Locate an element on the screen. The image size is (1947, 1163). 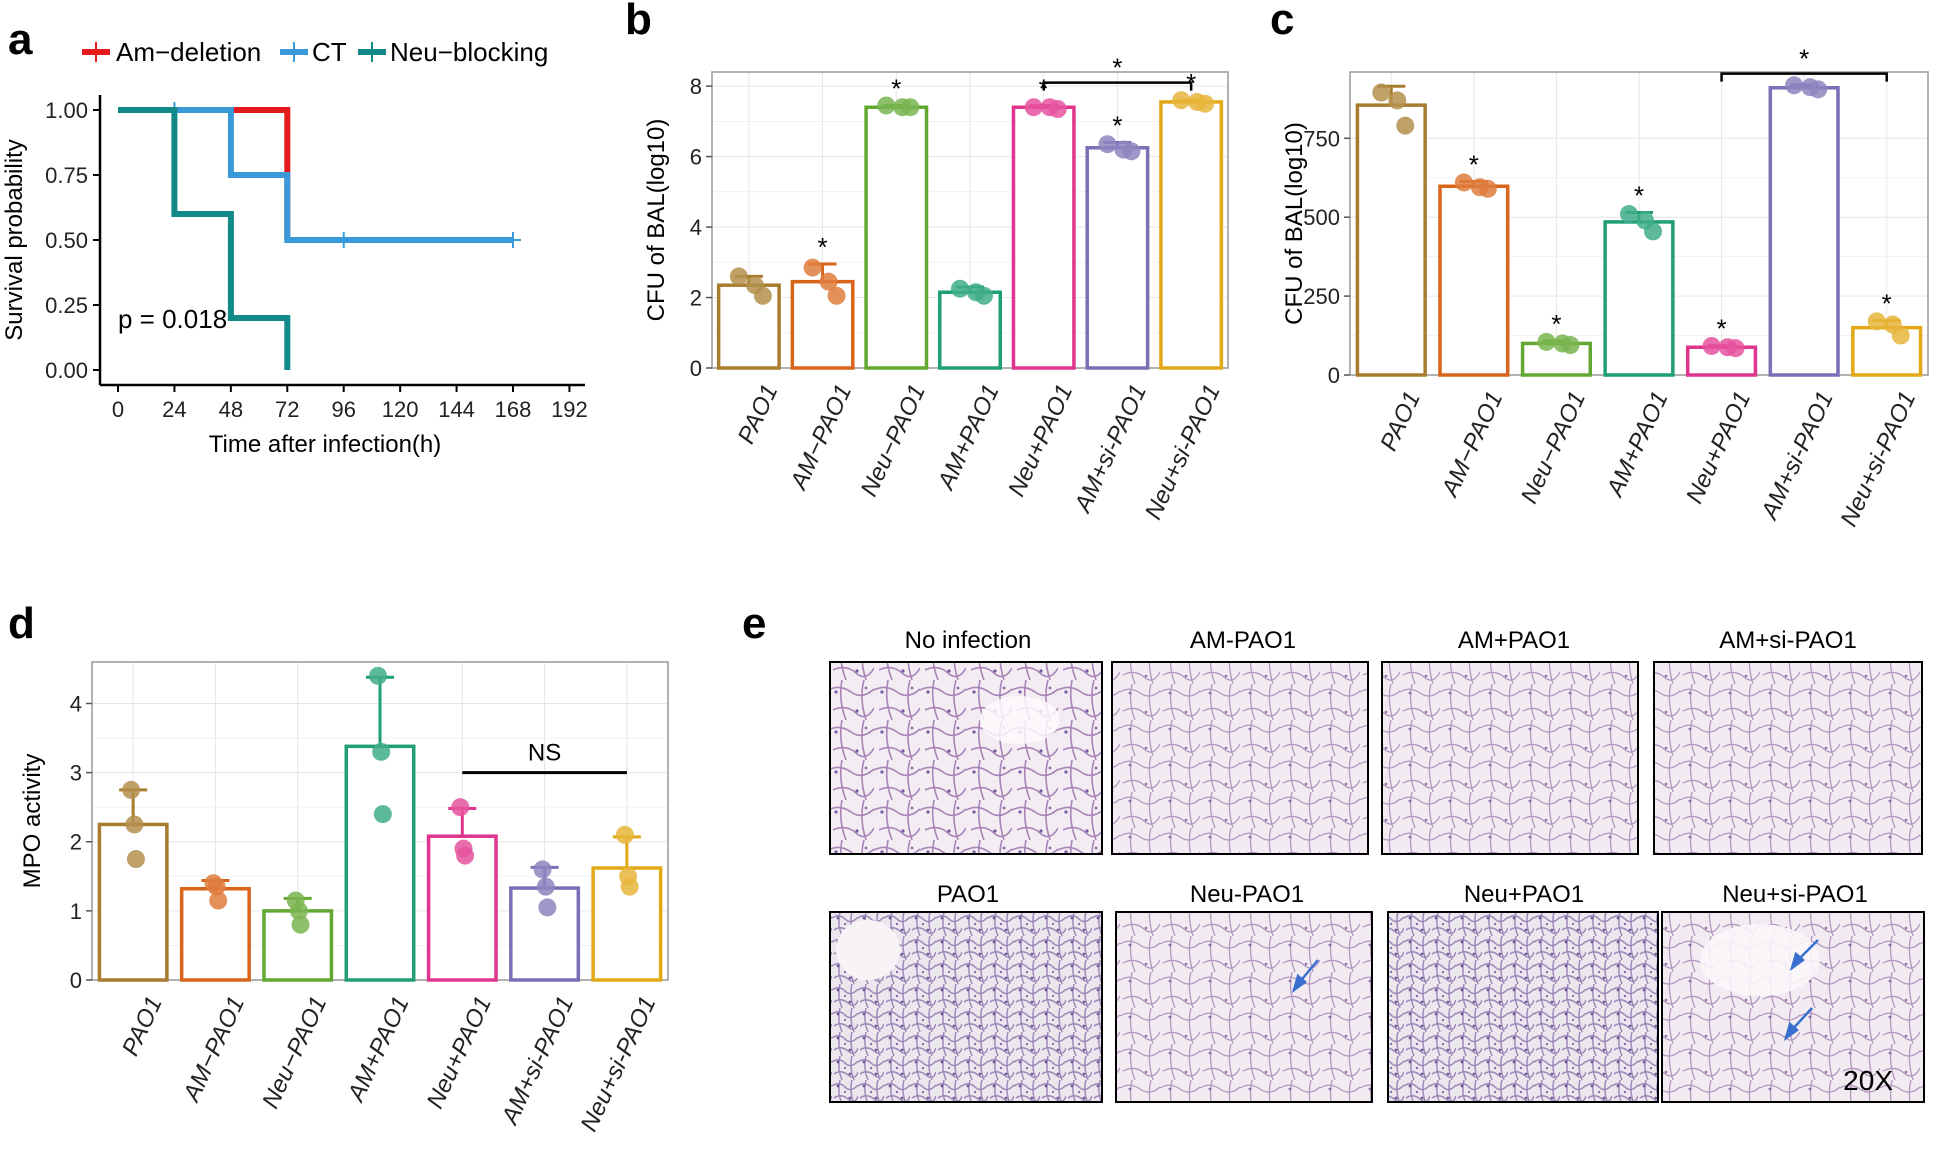
micrograph-am-plus-pao1 is located at coordinates (1510, 758).